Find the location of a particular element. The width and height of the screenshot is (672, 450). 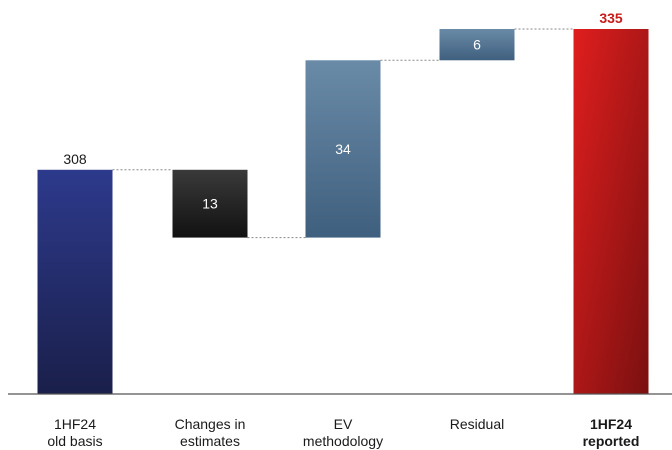

category-label: 1HF24 old basis is located at coordinates (74, 432).